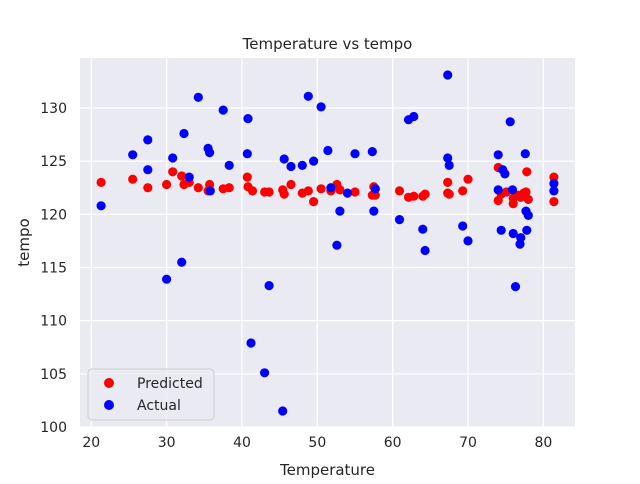 The height and width of the screenshot is (484, 640). I want to click on y-tick-label: 100, so click(53, 428).